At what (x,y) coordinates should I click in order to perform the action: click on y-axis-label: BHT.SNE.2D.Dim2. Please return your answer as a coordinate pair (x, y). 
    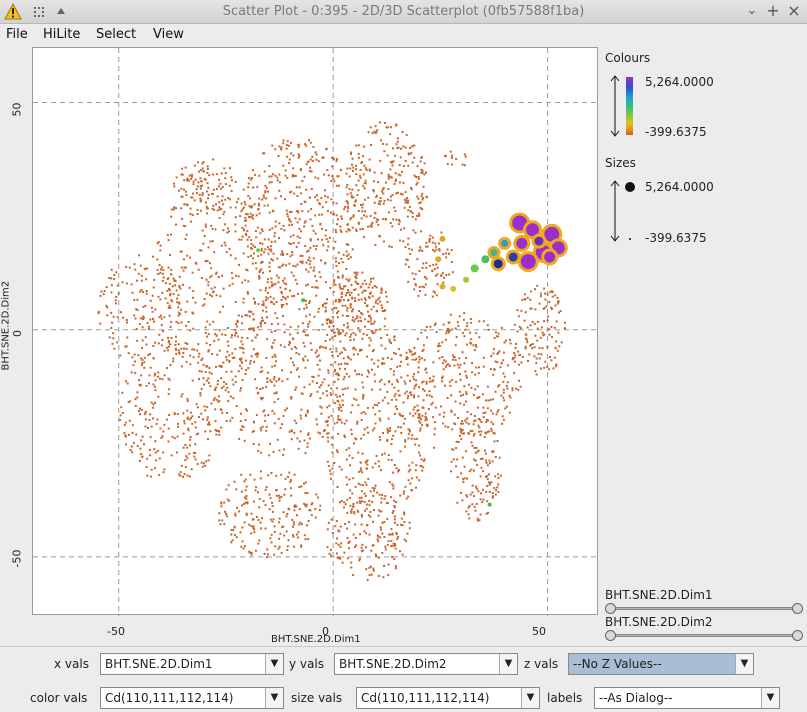
    Looking at the image, I should click on (6, 325).